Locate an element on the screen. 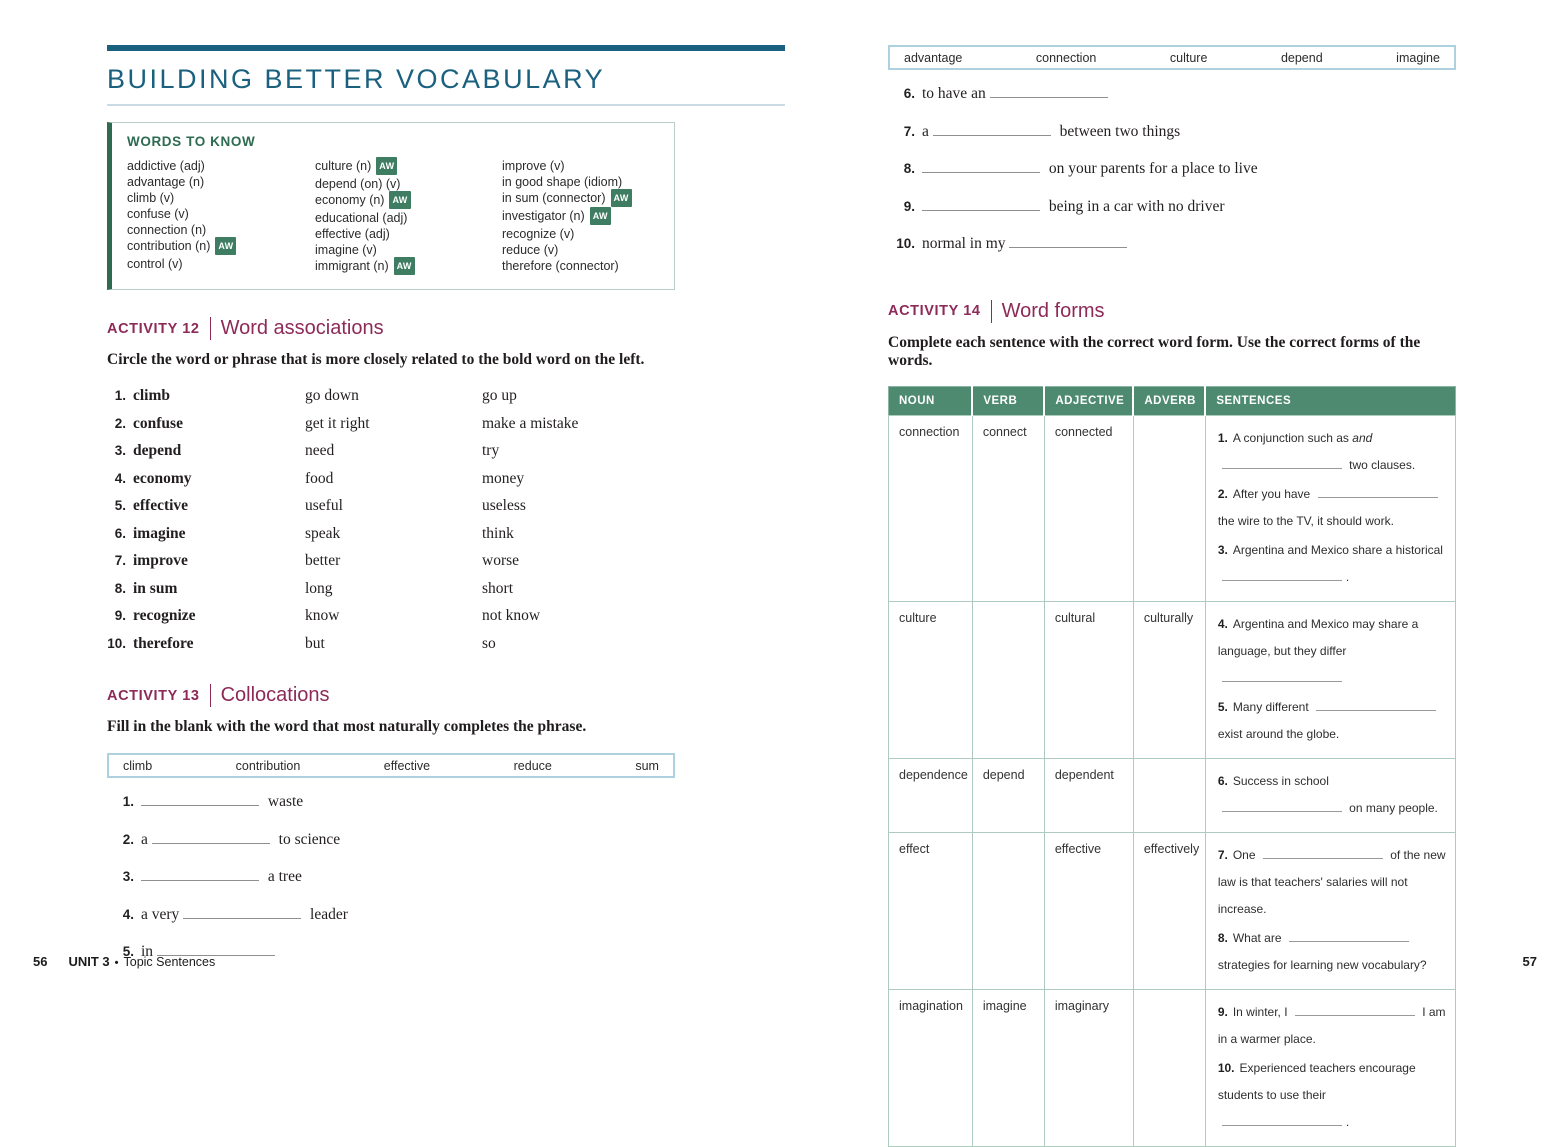 This screenshot has width=1563, height=1147. adjective-cell: imaginary is located at coordinates (1088, 1067).